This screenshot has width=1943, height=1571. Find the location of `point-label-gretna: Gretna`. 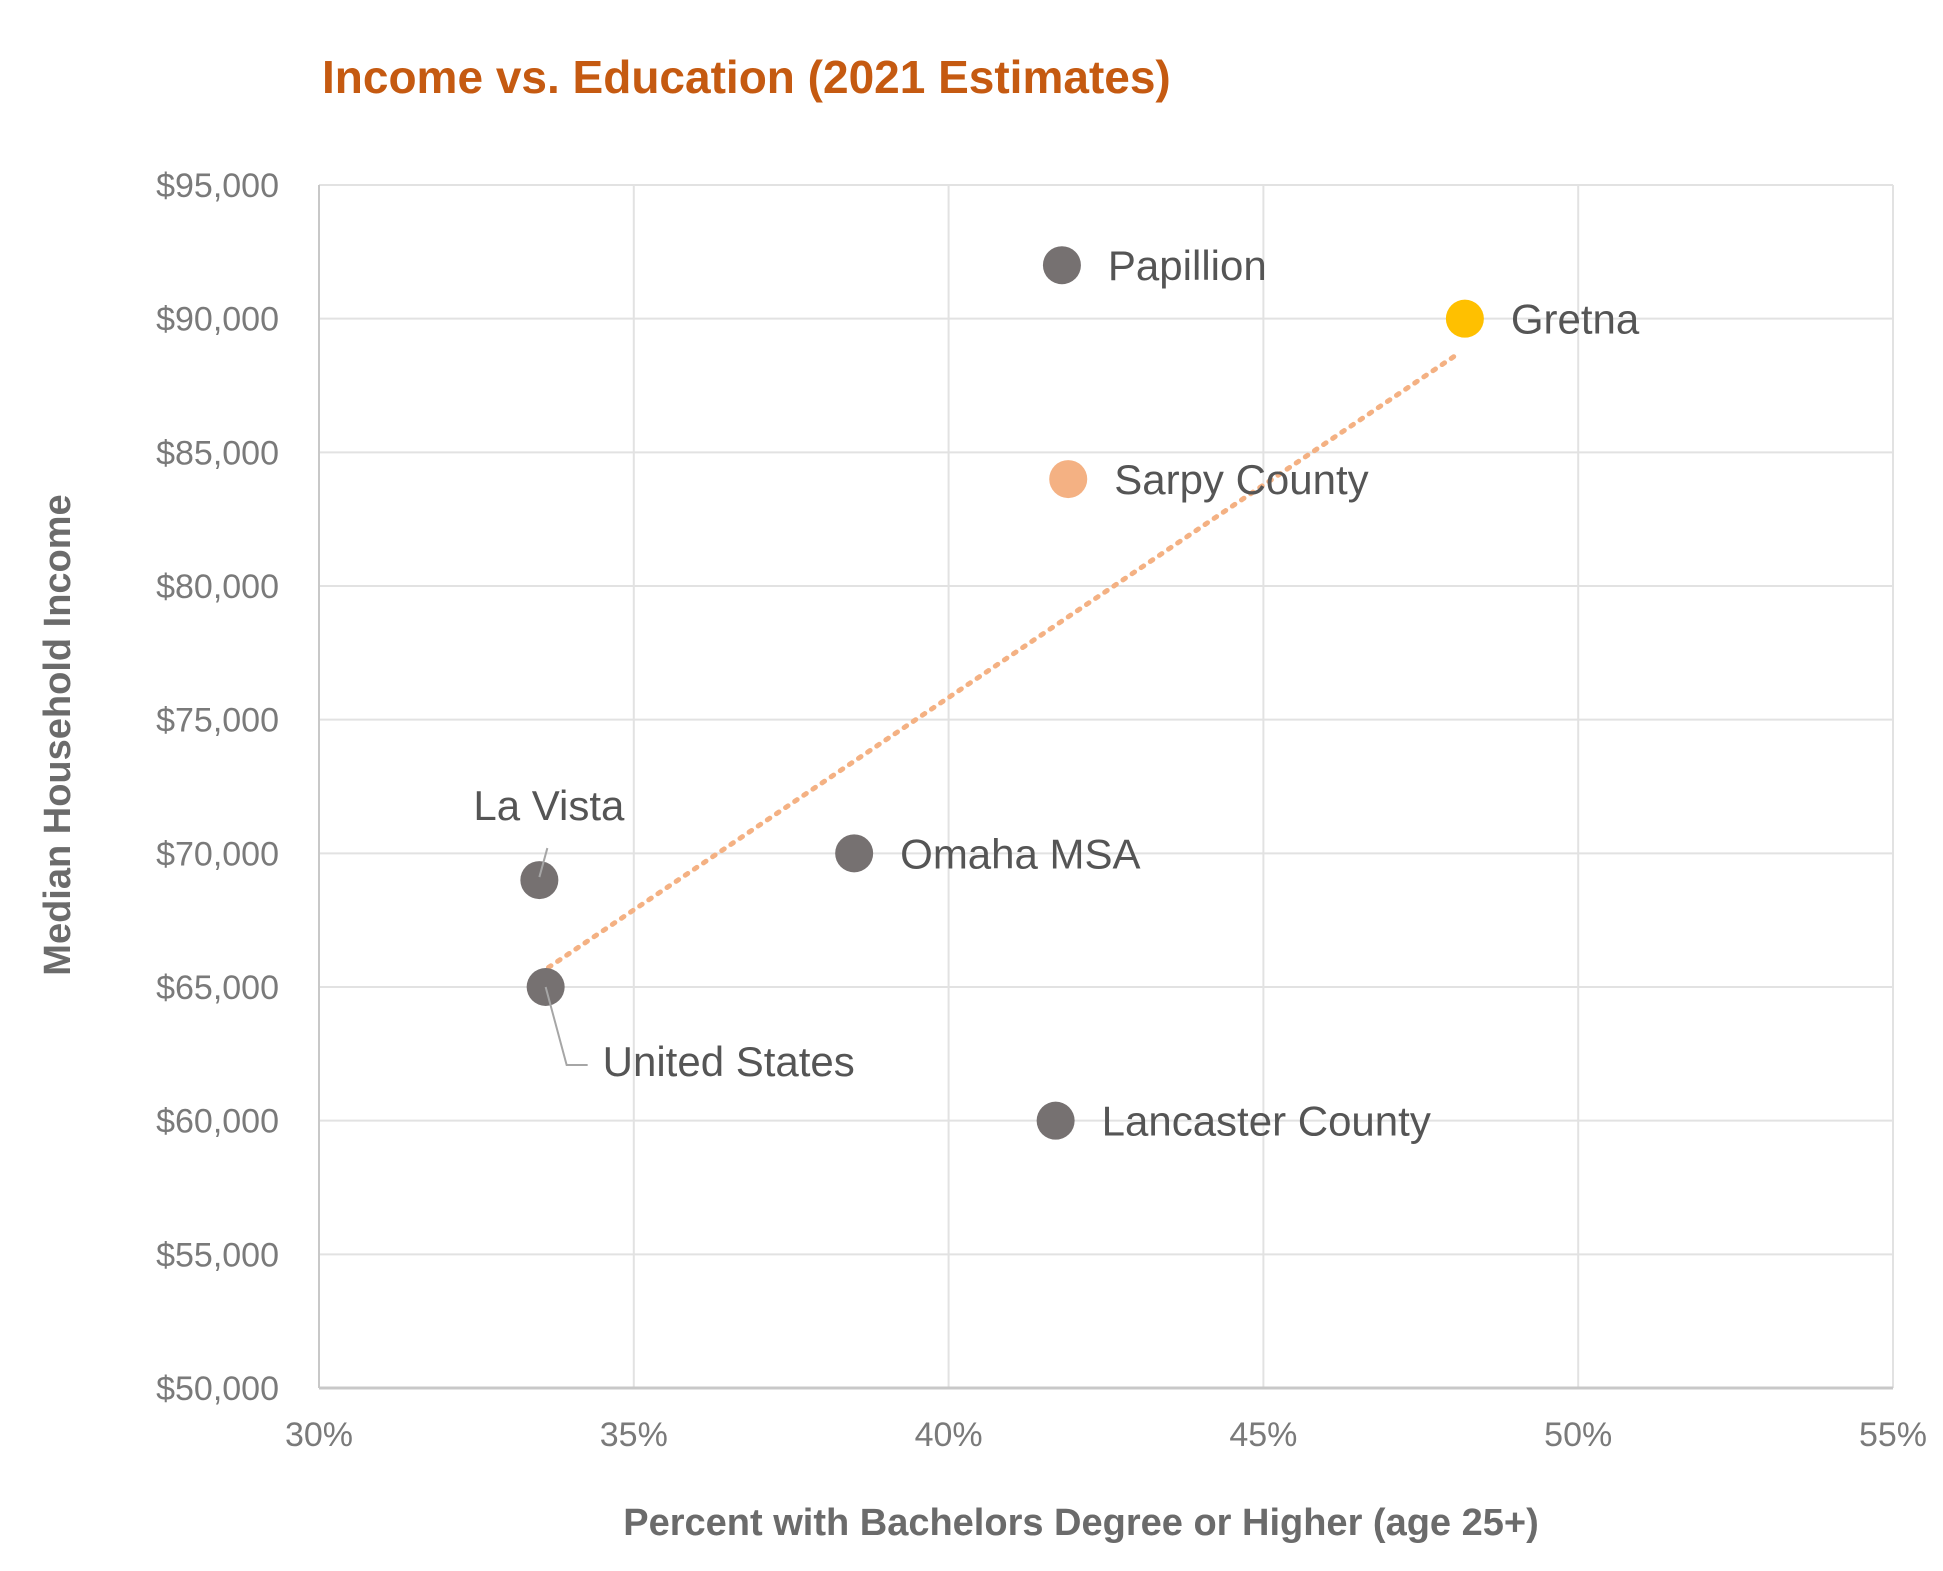

point-label-gretna: Gretna is located at coordinates (1575, 319).